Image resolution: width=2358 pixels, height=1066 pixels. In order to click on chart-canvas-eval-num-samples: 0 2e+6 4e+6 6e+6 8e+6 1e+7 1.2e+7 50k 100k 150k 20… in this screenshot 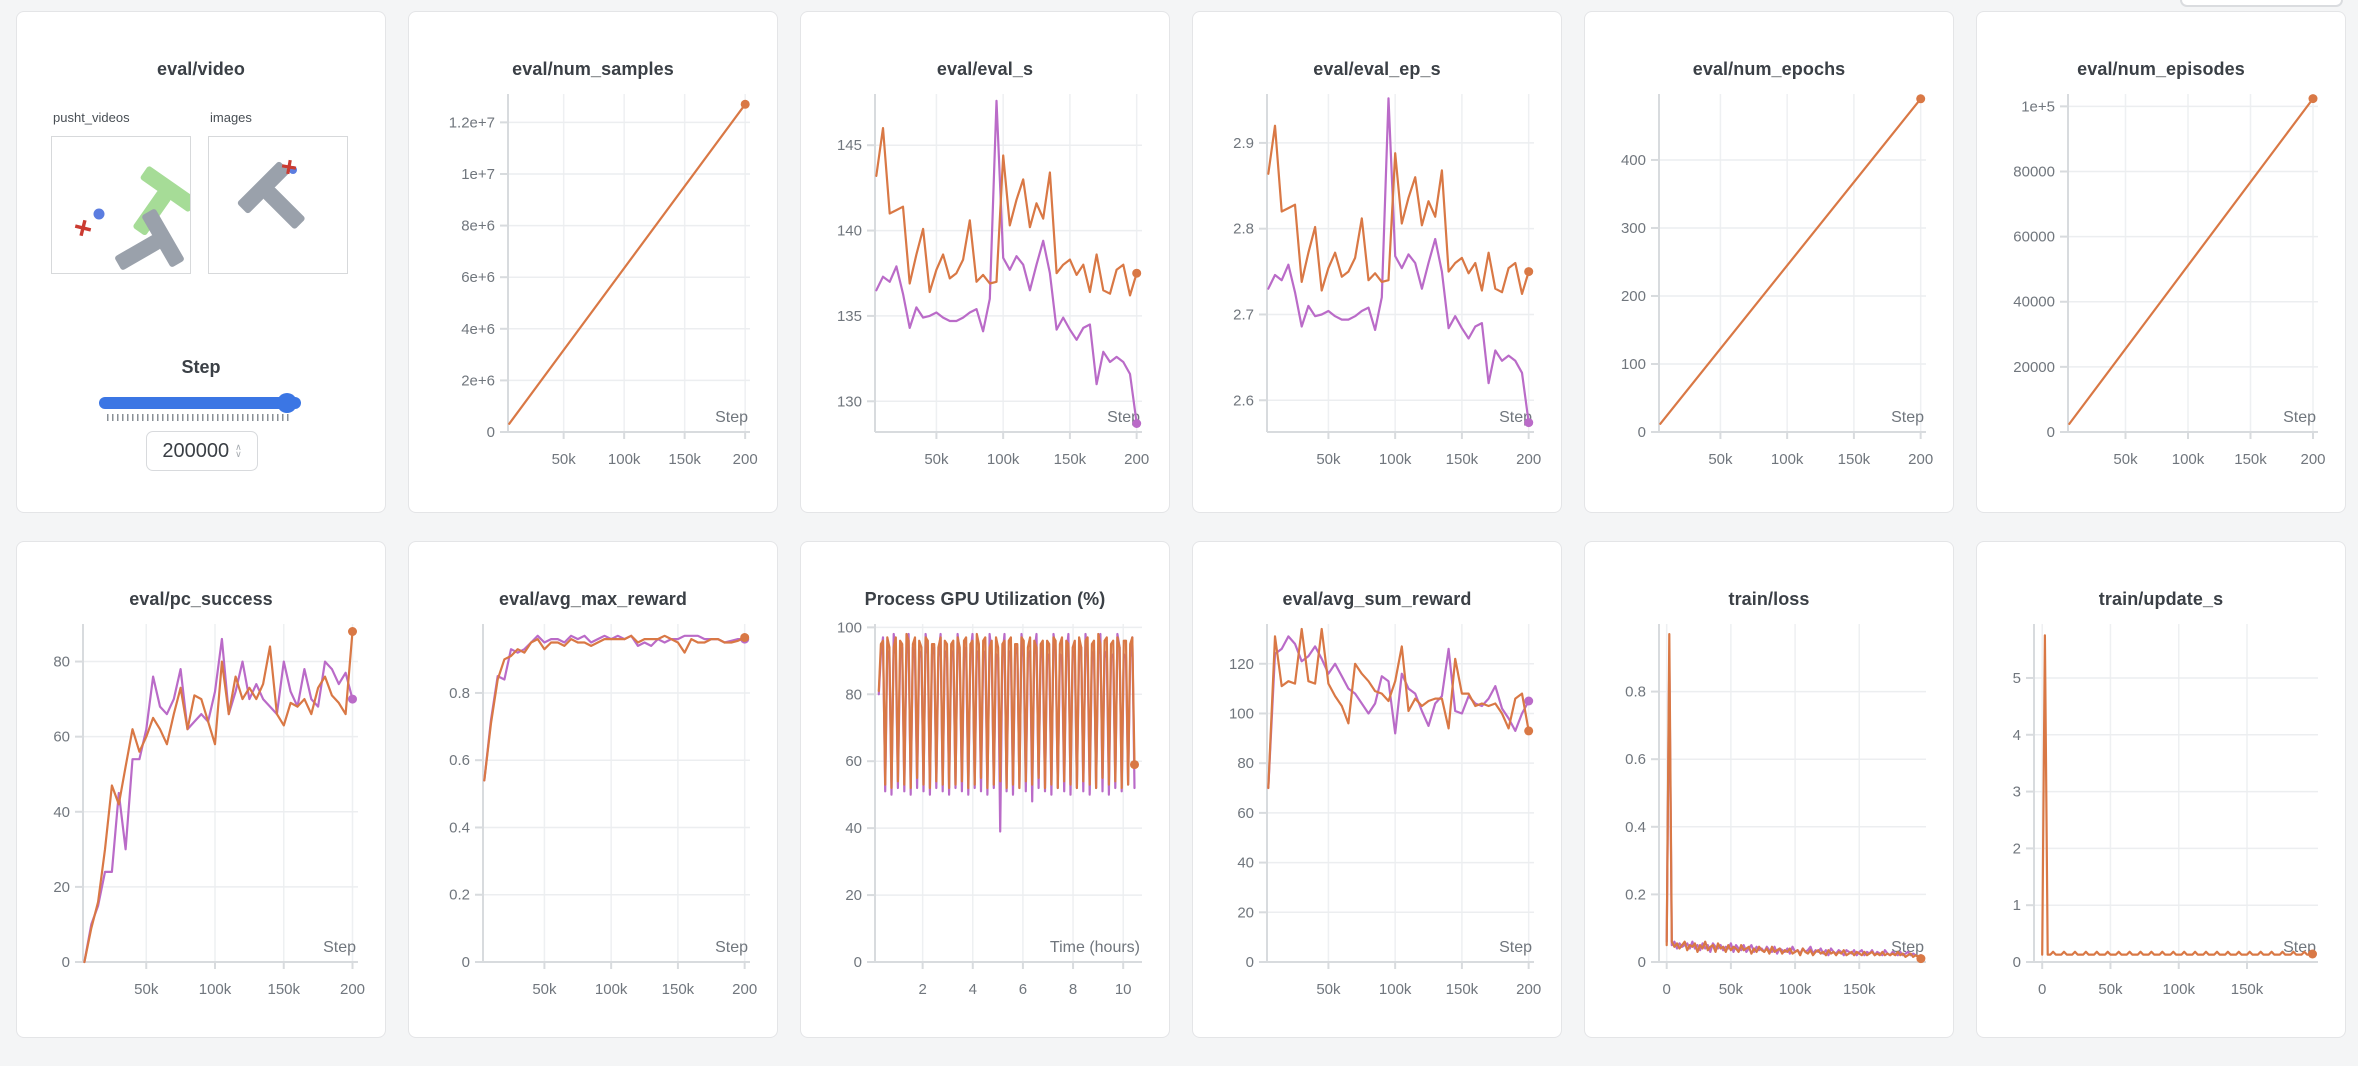, I will do `click(593, 293)`.